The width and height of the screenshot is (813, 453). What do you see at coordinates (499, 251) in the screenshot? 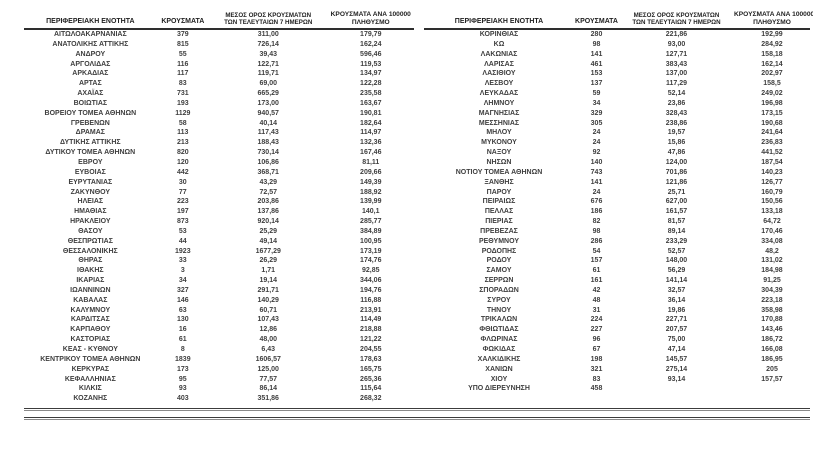
I see `region-cell: ΡΟΔΟΠΗΣ` at bounding box center [499, 251].